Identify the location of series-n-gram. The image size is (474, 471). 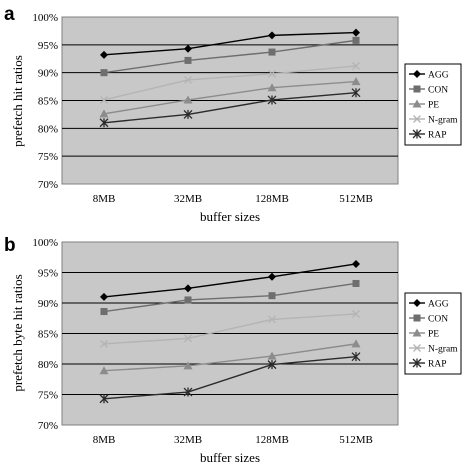
(230, 83).